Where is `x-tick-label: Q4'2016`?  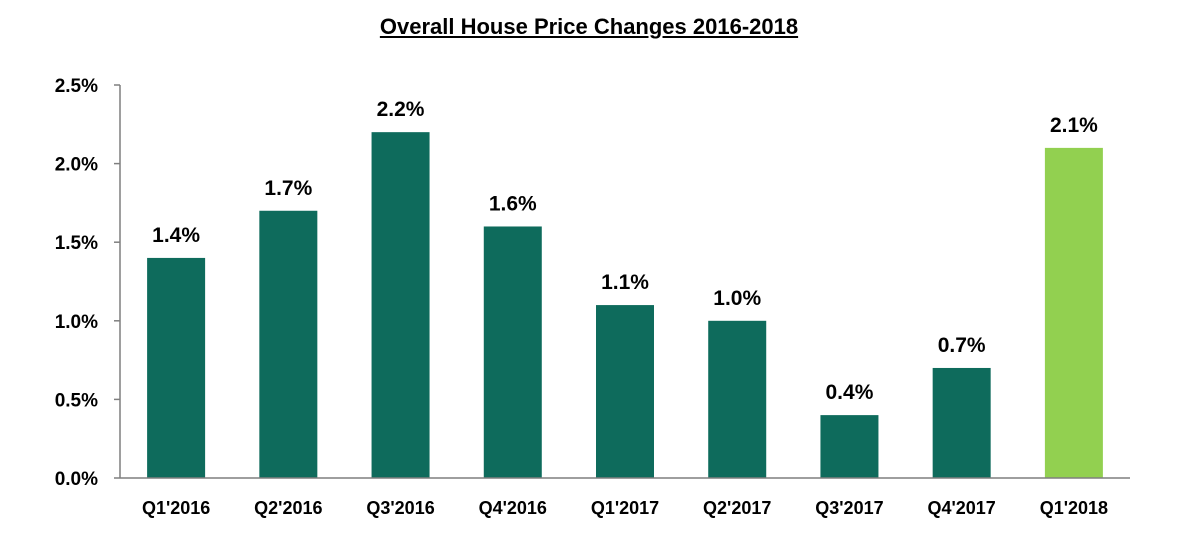 x-tick-label: Q4'2016 is located at coordinates (513, 508).